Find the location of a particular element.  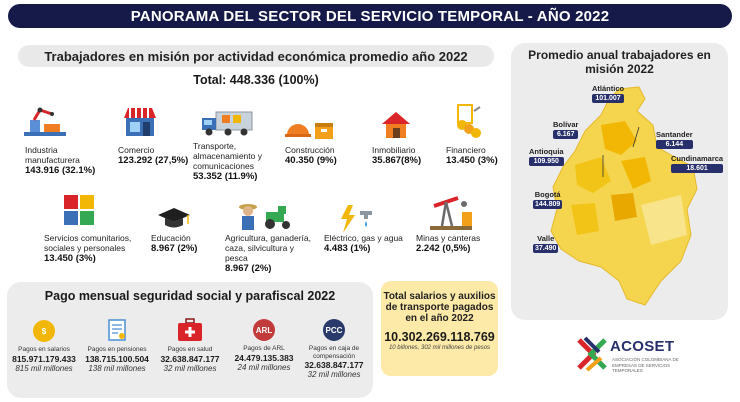

activity-item-name: Financiero is located at coordinates (466, 150).